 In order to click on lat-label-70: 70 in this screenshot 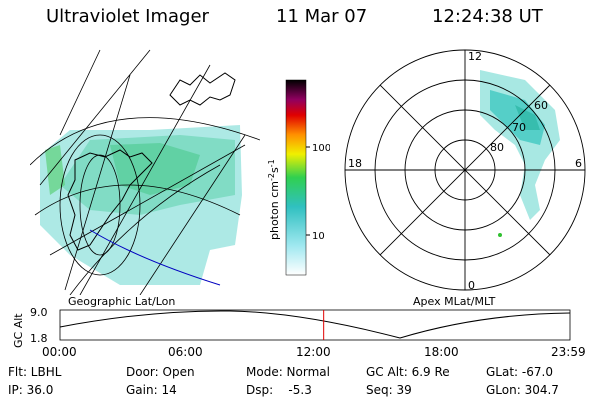, I will do `click(519, 127)`.